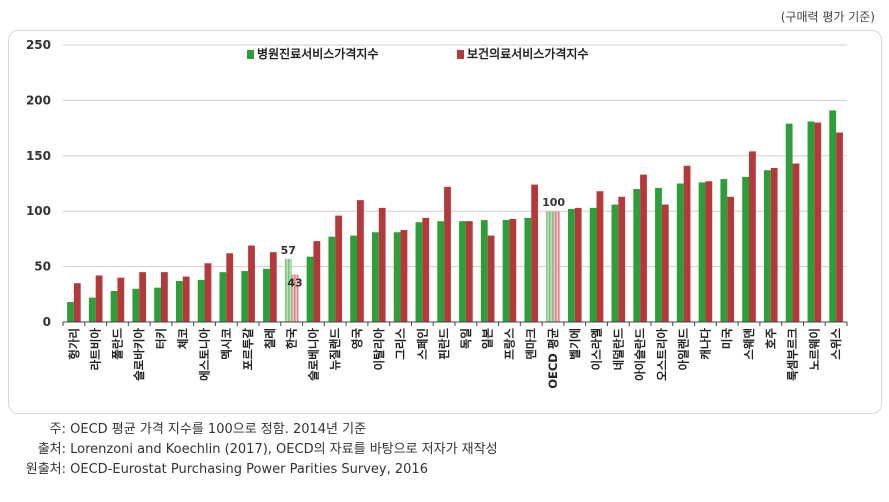 The height and width of the screenshot is (502, 889). I want to click on x-category-label: 에스토니아, so click(205, 354).